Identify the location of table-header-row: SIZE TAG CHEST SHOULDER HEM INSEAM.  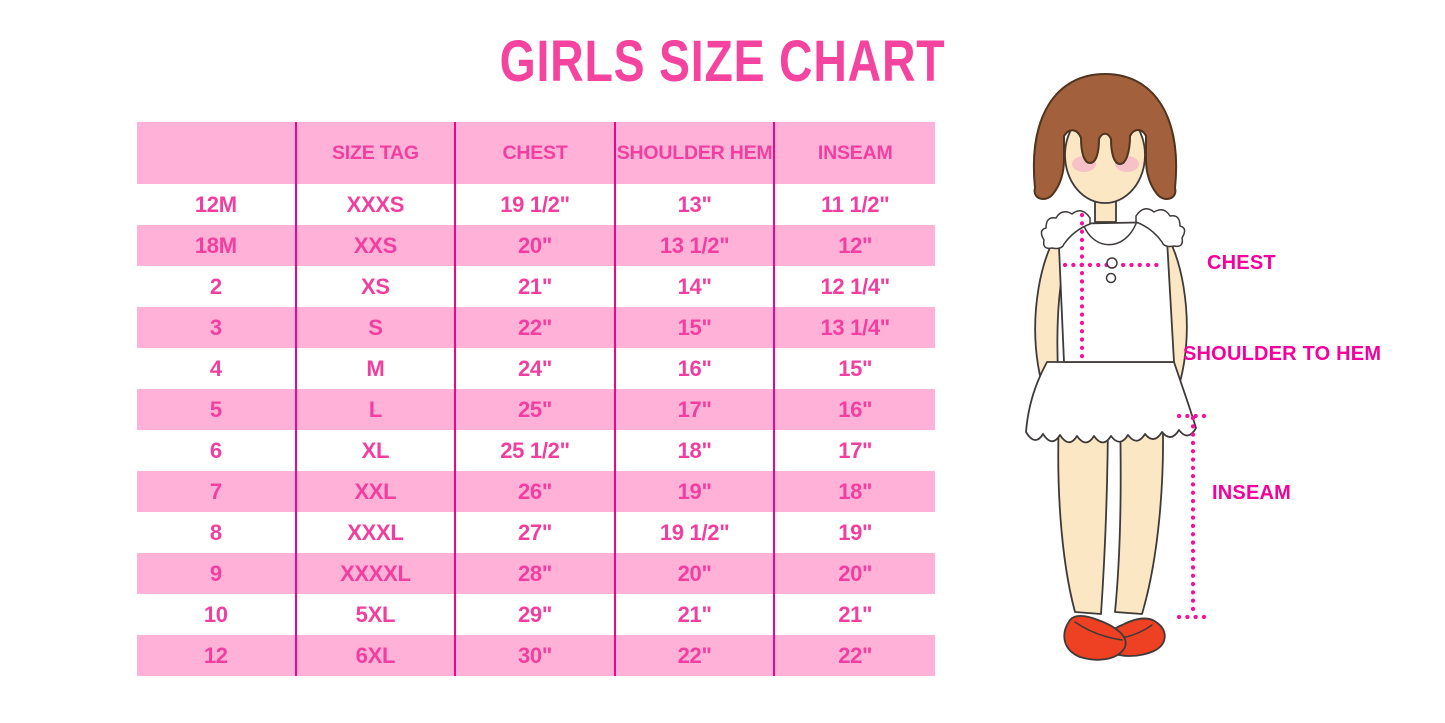
(536, 153).